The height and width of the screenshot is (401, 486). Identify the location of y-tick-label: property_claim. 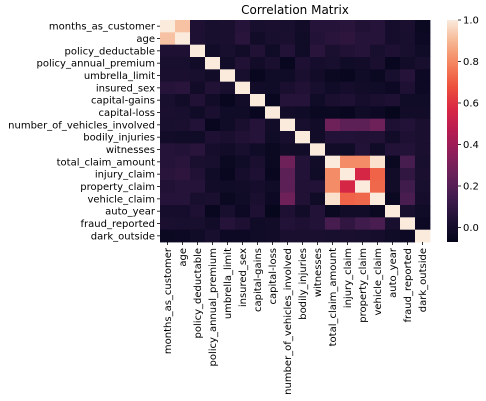
(117, 187).